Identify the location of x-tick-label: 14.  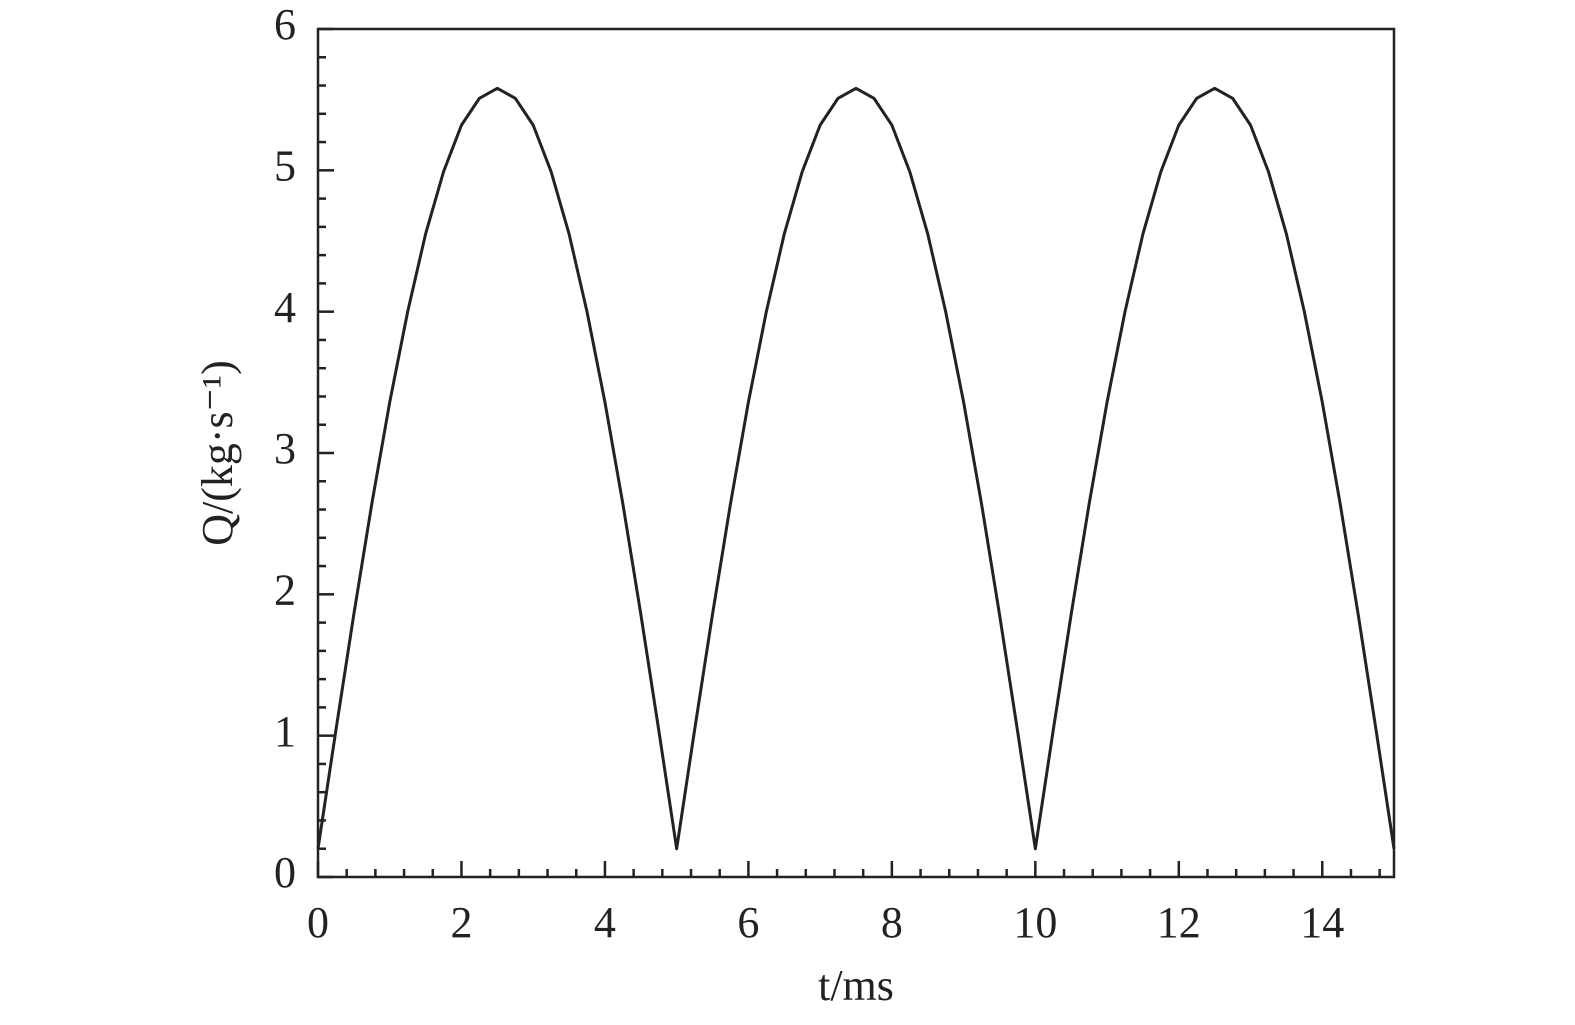
(1322, 922).